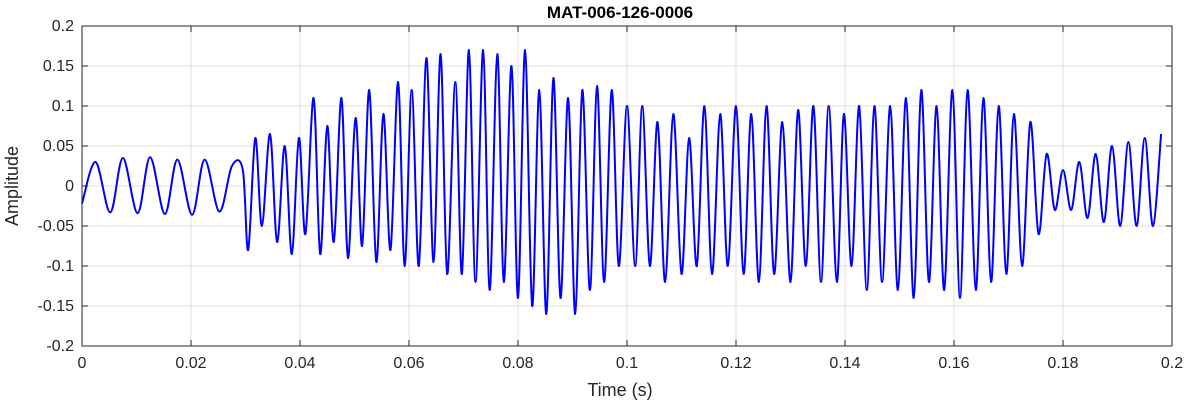 The width and height of the screenshot is (1188, 404). Describe the element at coordinates (69, 186) in the screenshot. I see `y-tick-label: 0` at that location.